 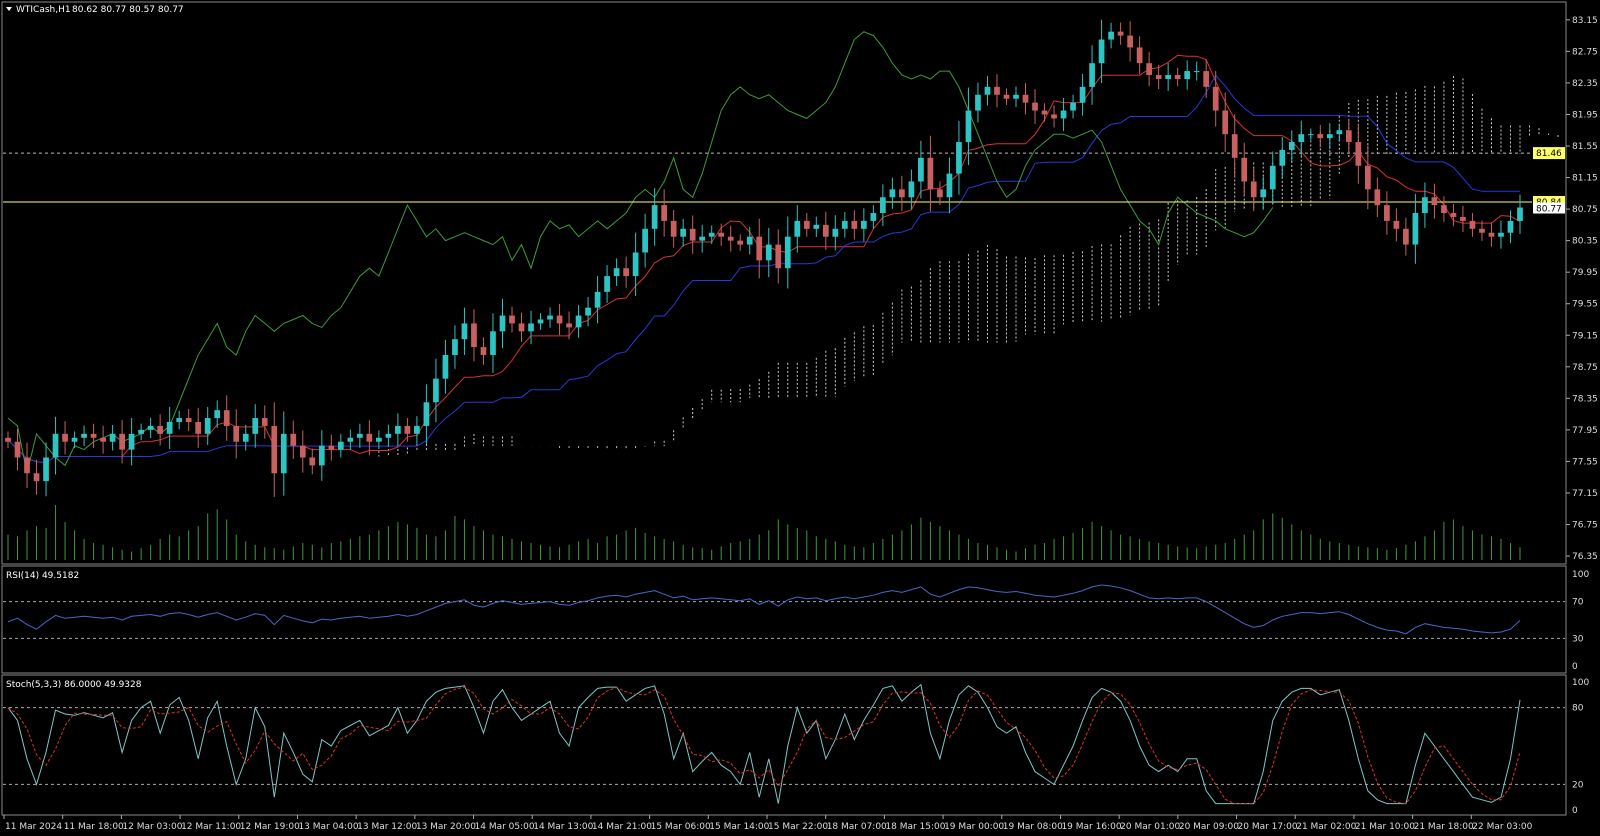 What do you see at coordinates (1209, 827) in the screenshot?
I see `time-tick-label: 20 Mar 09:00` at bounding box center [1209, 827].